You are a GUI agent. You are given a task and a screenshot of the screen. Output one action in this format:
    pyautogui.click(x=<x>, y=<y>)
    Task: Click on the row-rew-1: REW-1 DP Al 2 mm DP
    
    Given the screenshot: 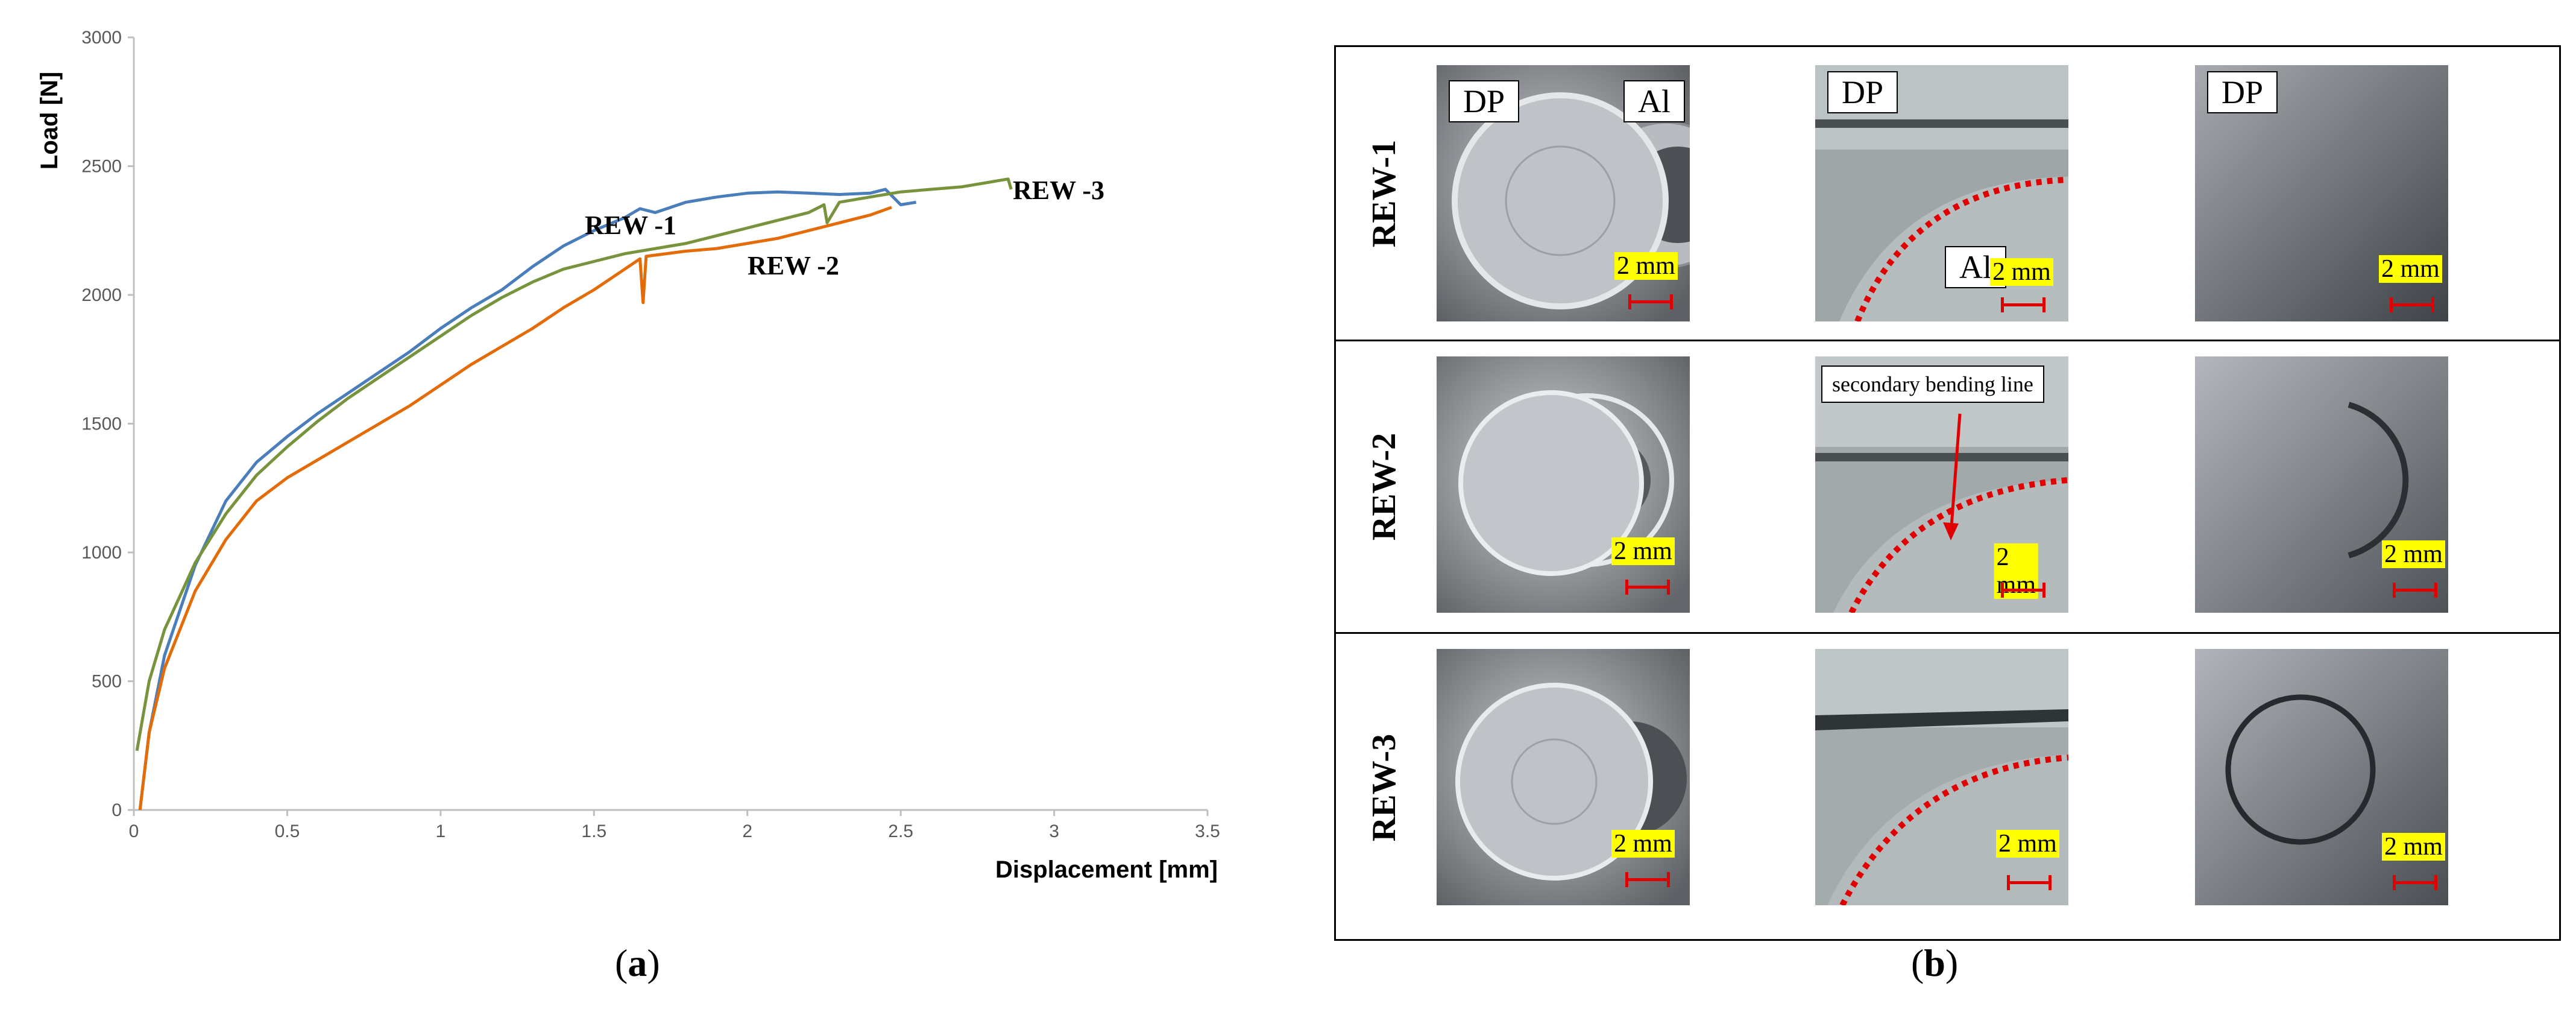 What is the action you would take?
    pyautogui.click(x=1947, y=193)
    